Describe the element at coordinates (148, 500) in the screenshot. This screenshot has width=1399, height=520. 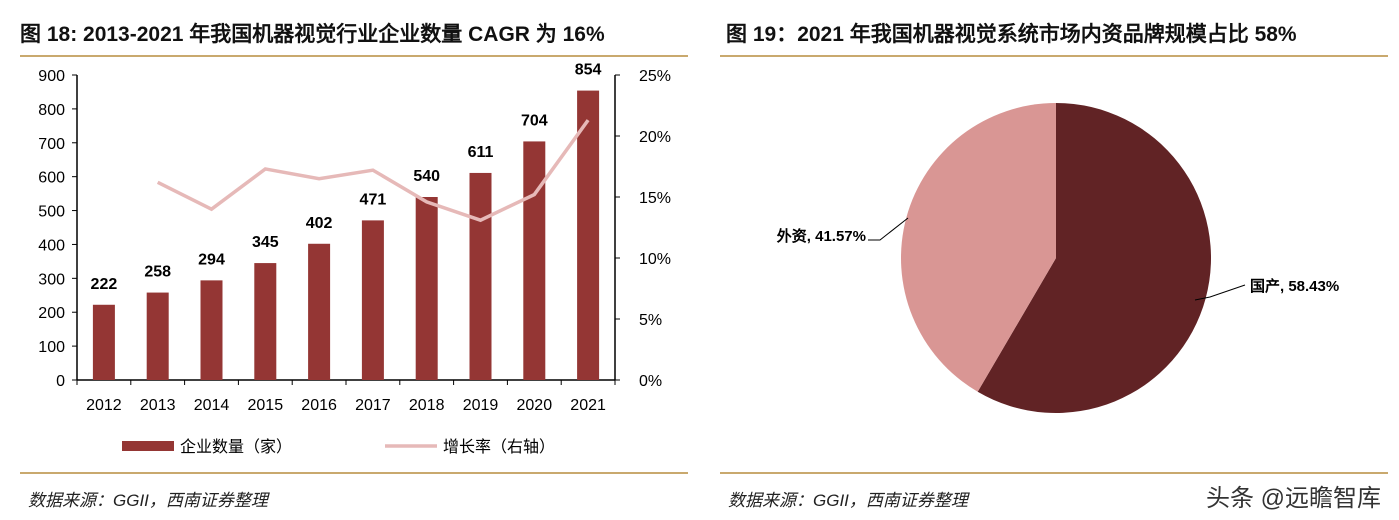
I see `source-left: 数据来源：GGII，西南证券整理` at that location.